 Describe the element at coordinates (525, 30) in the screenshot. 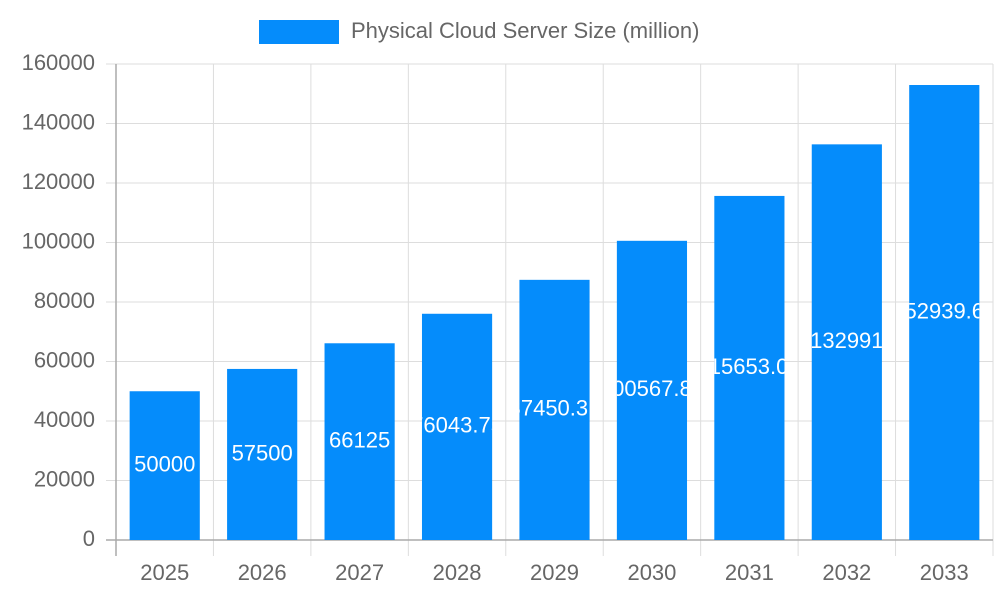

I see `legend-label: Physical Cloud Server Size (million)` at that location.